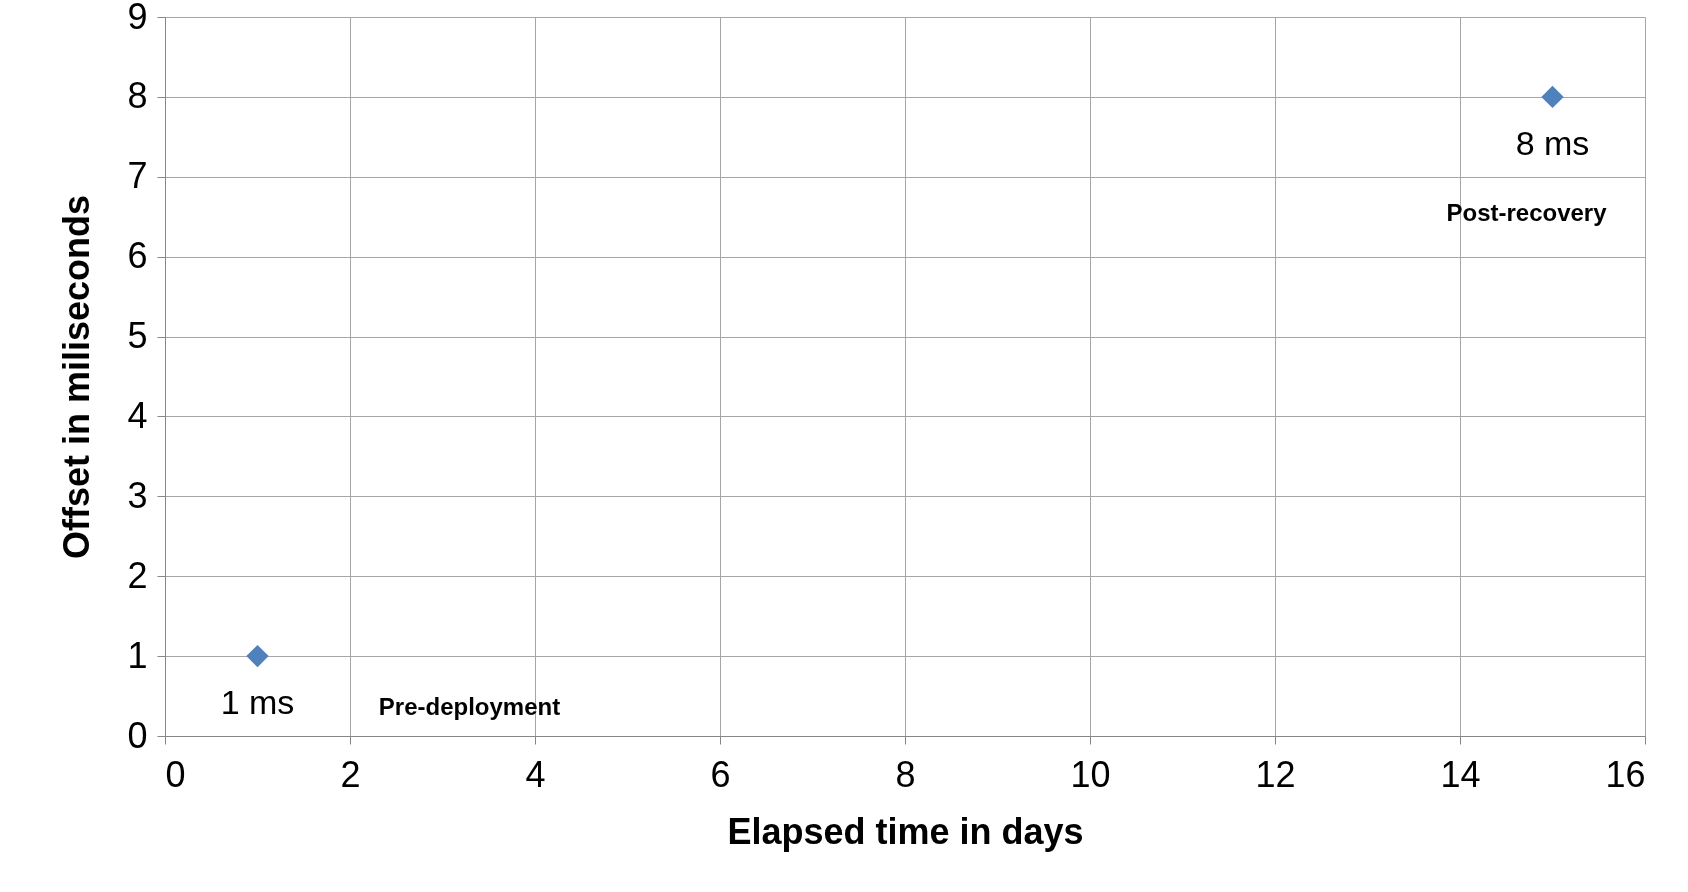  Describe the element at coordinates (720, 774) in the screenshot. I see `x-tick-label: 6` at that location.